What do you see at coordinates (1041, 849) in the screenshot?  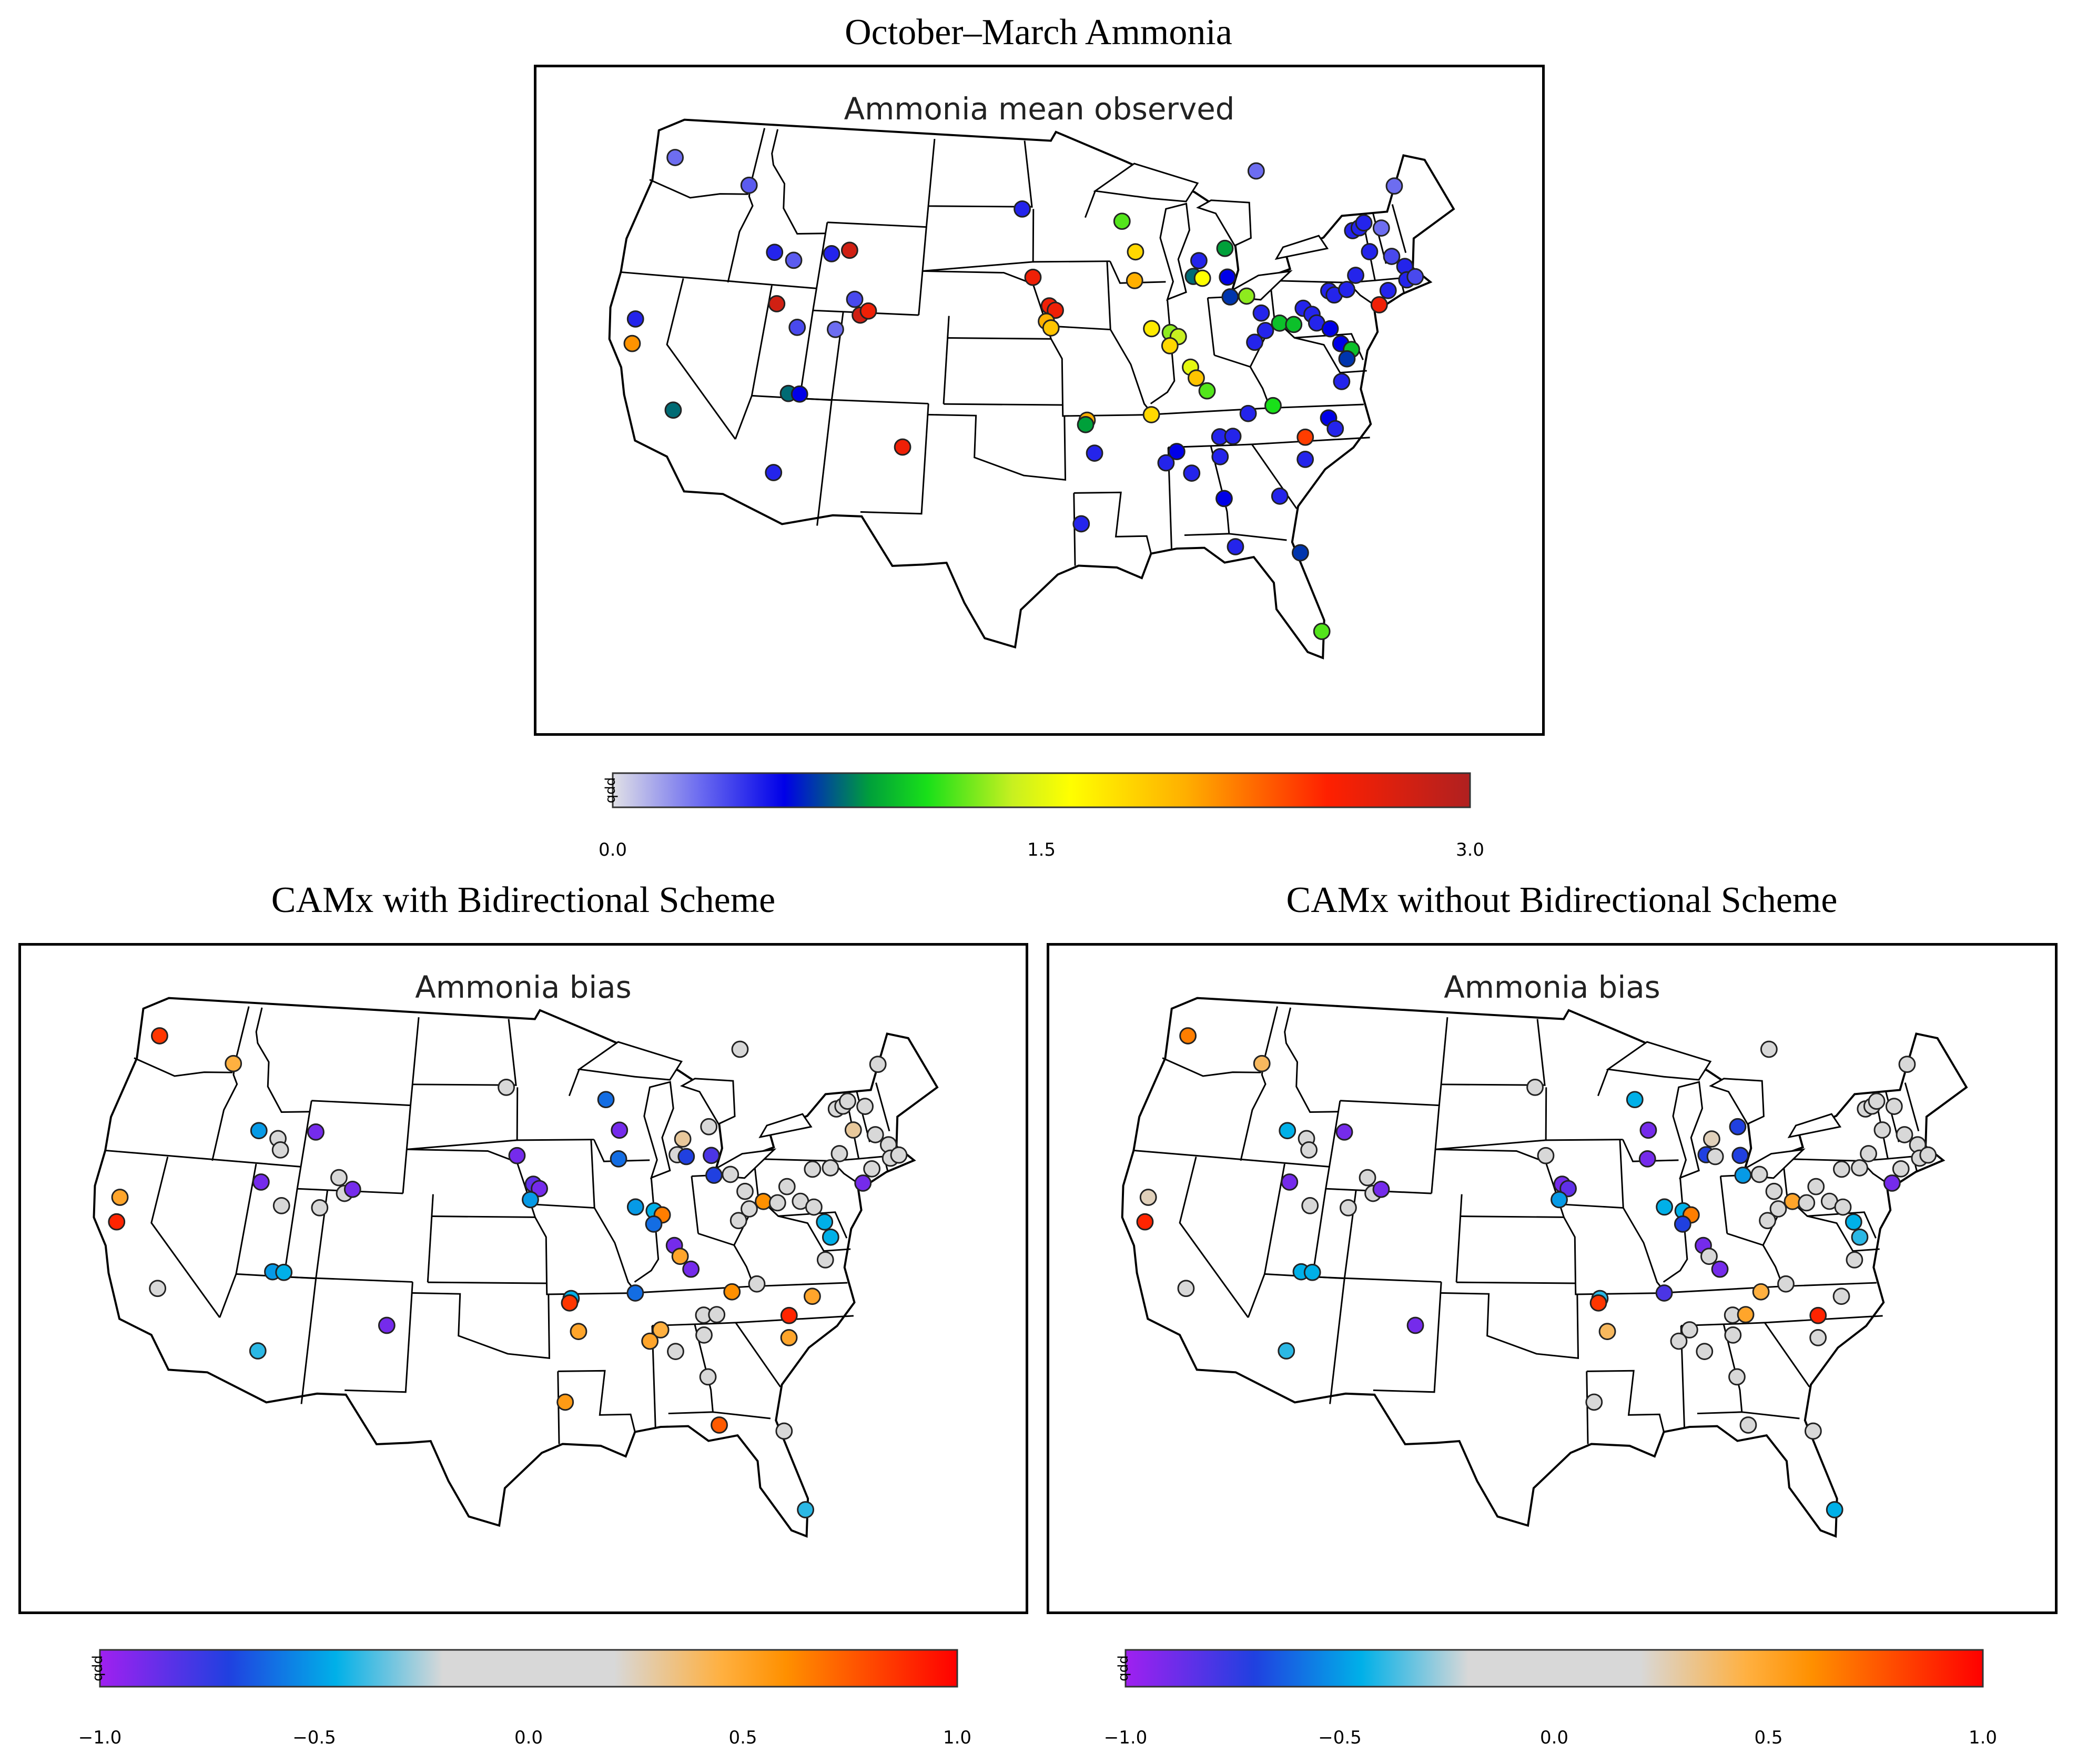 I see `observed-tick-label: 1.5` at bounding box center [1041, 849].